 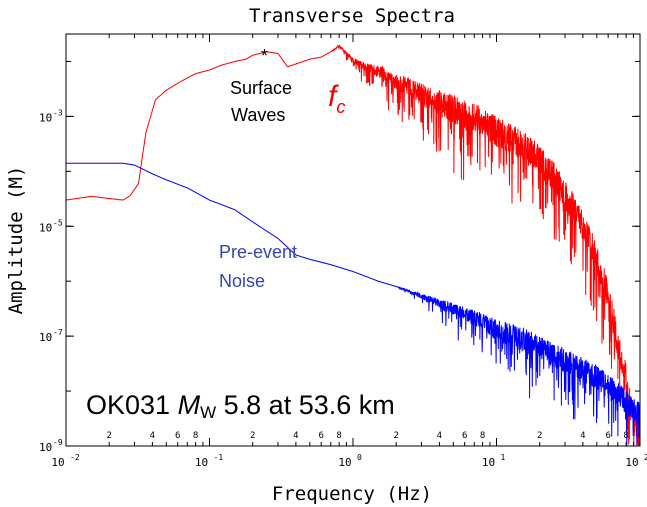 What do you see at coordinates (352, 494) in the screenshot?
I see `x-axis-label: Frequency (Hz)` at bounding box center [352, 494].